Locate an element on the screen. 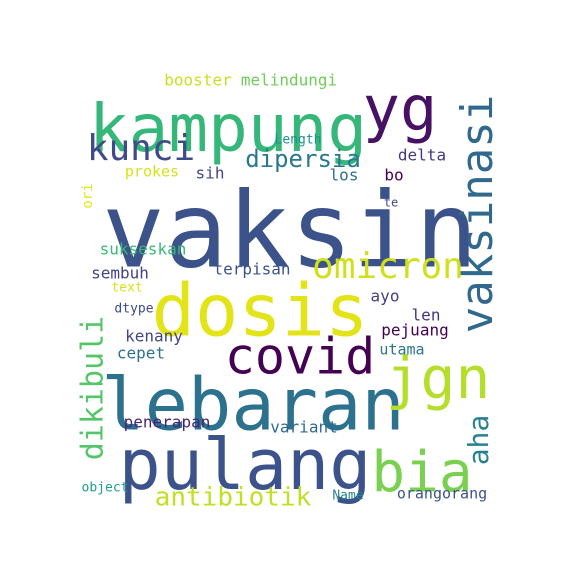 Image resolution: width=576 pixels, height=576 pixels. word-dipersia: dipersia is located at coordinates (303, 159).